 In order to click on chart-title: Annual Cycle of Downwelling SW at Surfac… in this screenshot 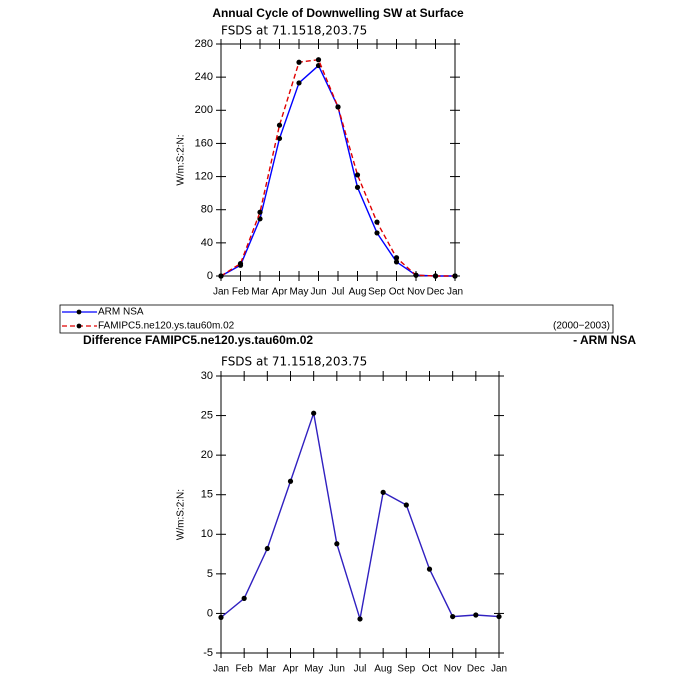, I will do `click(338, 13)`.